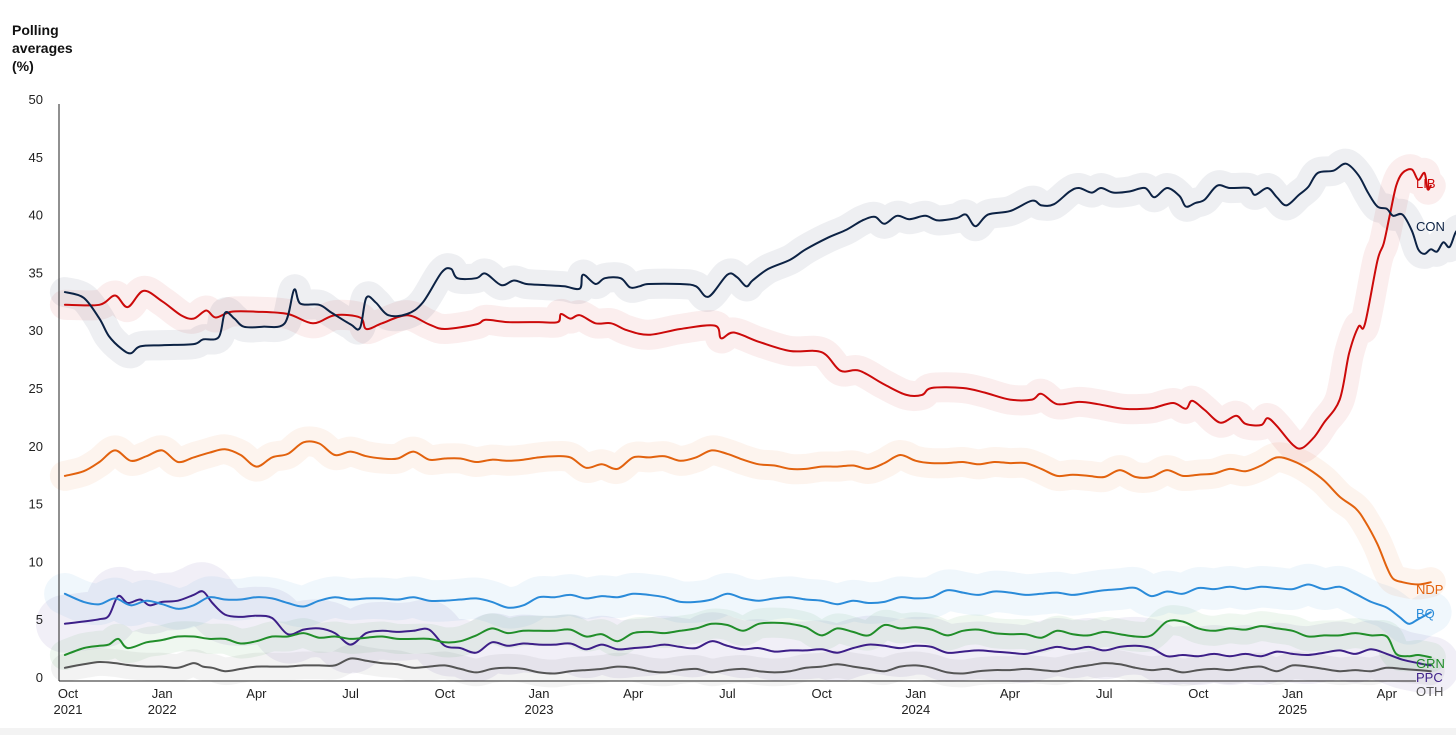 This screenshot has height=735, width=1456. Describe the element at coordinates (1426, 183) in the screenshot. I see `lib-label: LIB` at that location.